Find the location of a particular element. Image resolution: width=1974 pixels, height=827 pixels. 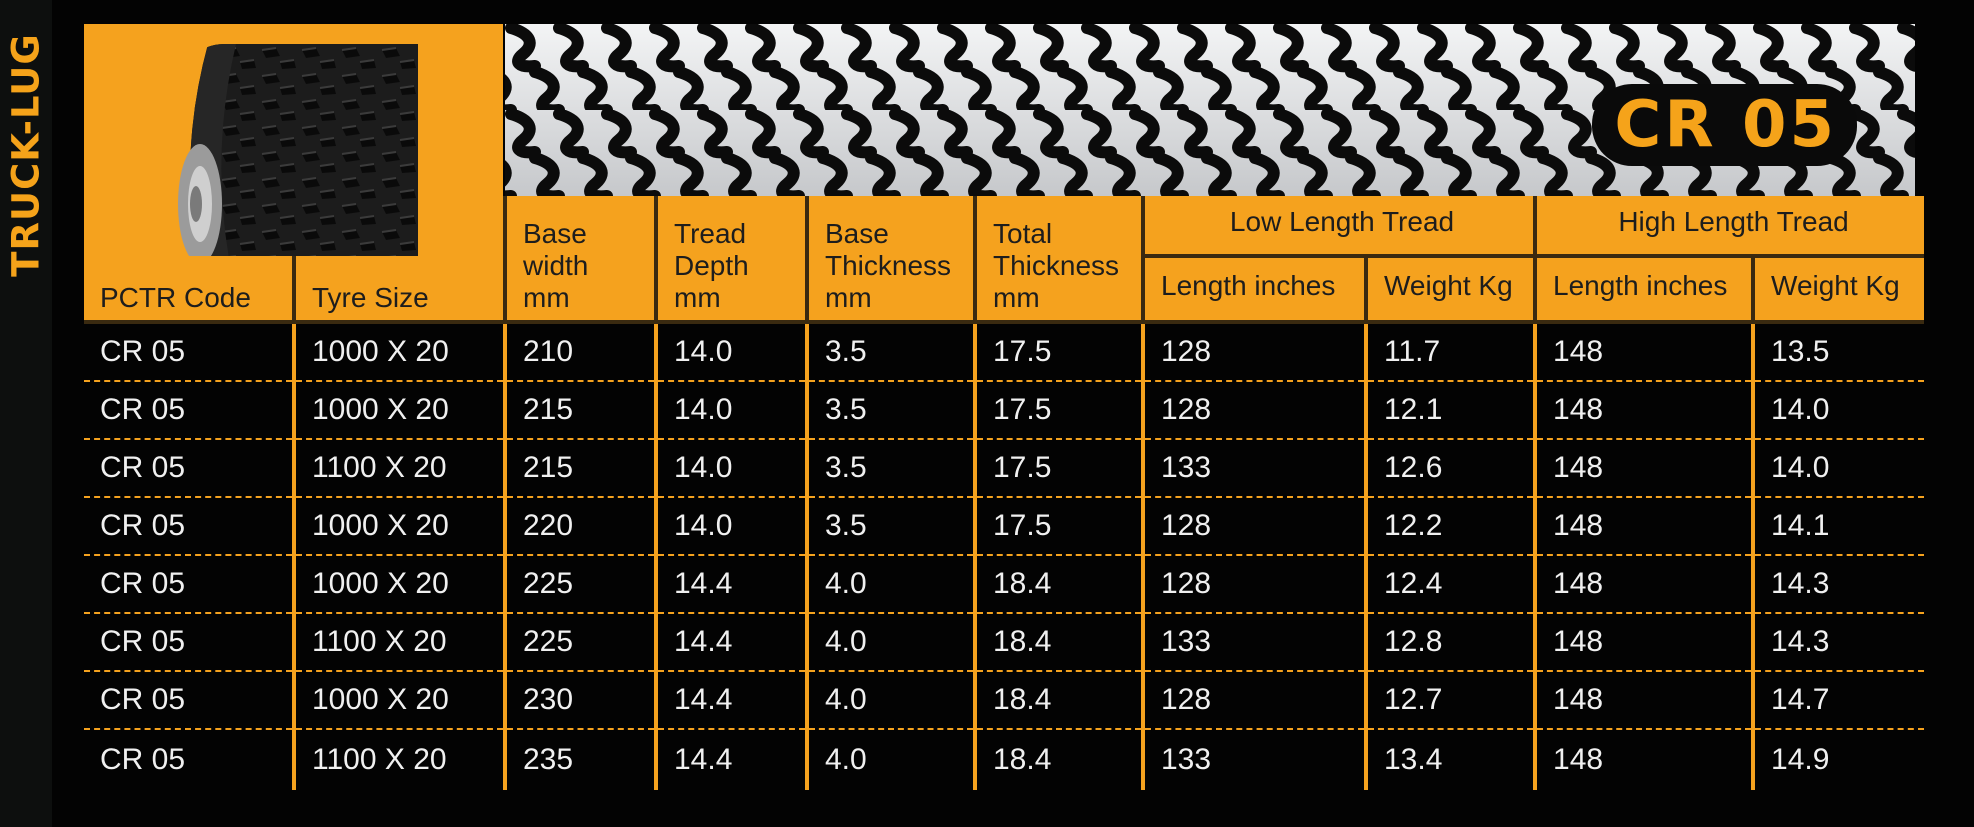

col-base-thickness: Base Thickness mm is located at coordinates (890, 259).